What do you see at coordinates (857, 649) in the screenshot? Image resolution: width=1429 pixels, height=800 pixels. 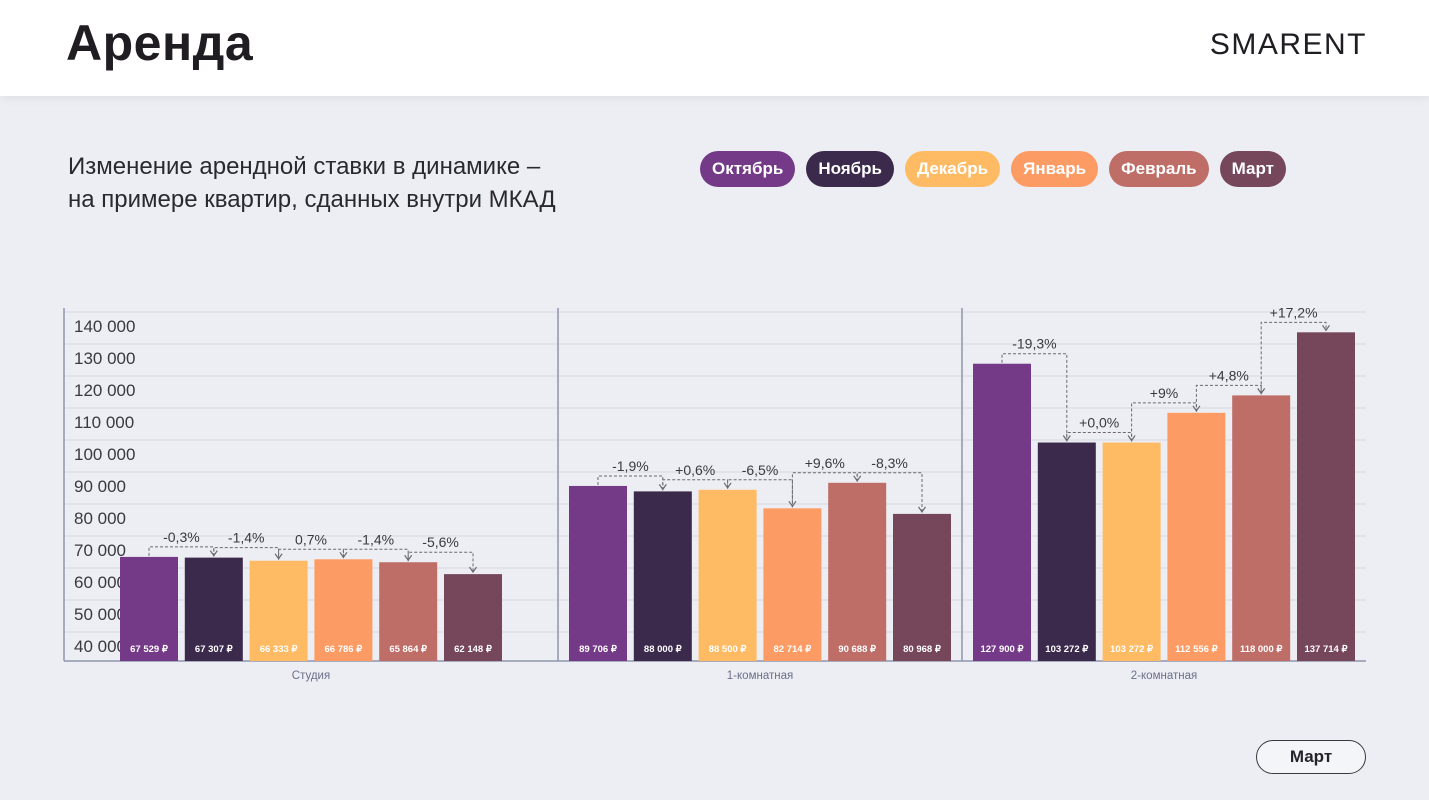 I see `bar-value-label: 90 688 ₽` at bounding box center [857, 649].